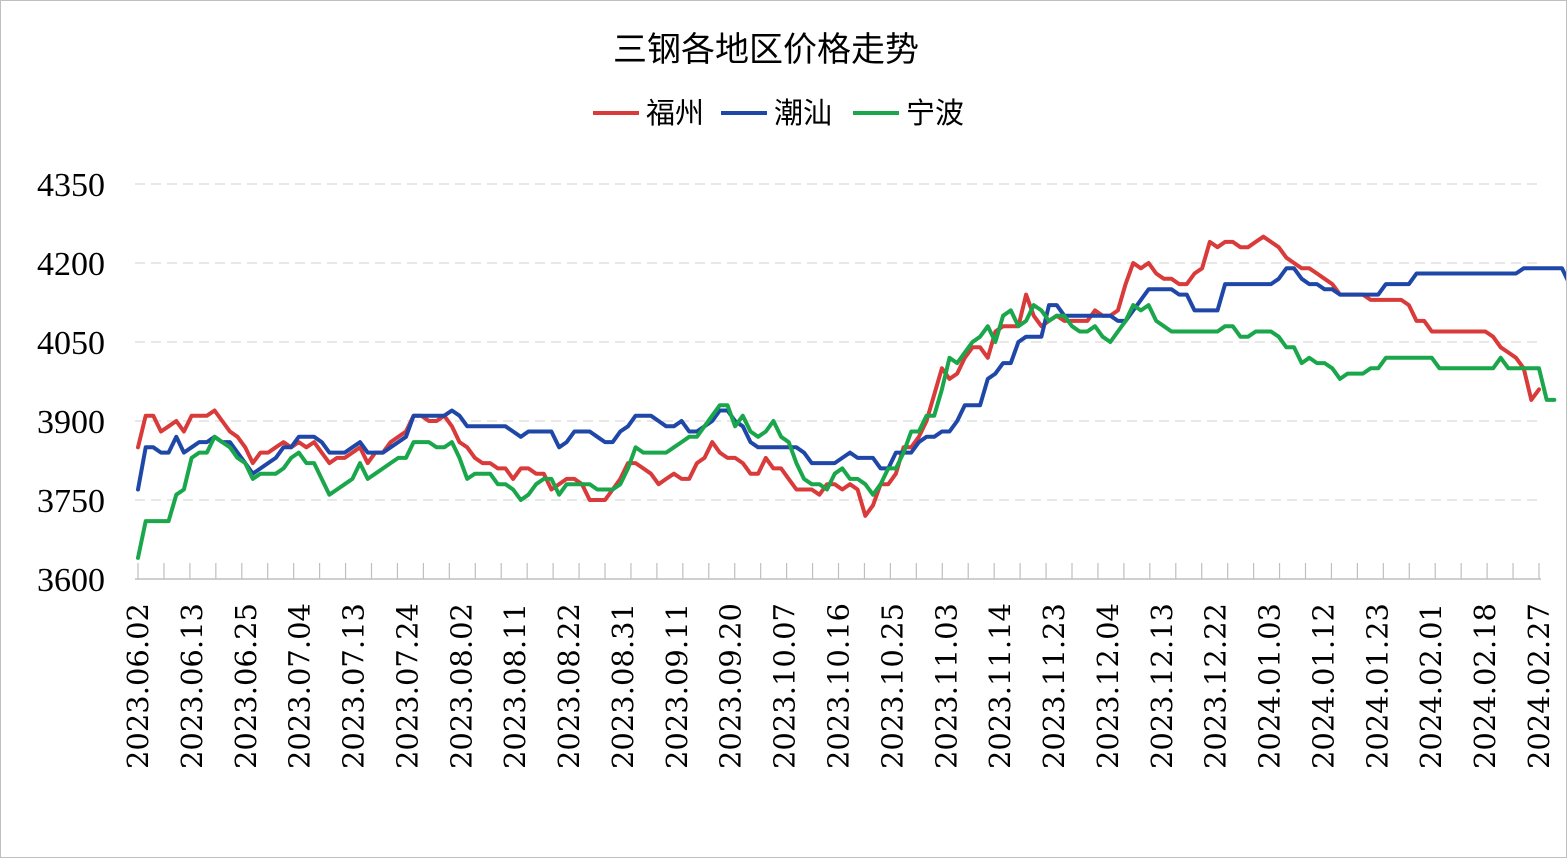  I want to click on x-tick-label: 2023.08.02, so click(461, 686).